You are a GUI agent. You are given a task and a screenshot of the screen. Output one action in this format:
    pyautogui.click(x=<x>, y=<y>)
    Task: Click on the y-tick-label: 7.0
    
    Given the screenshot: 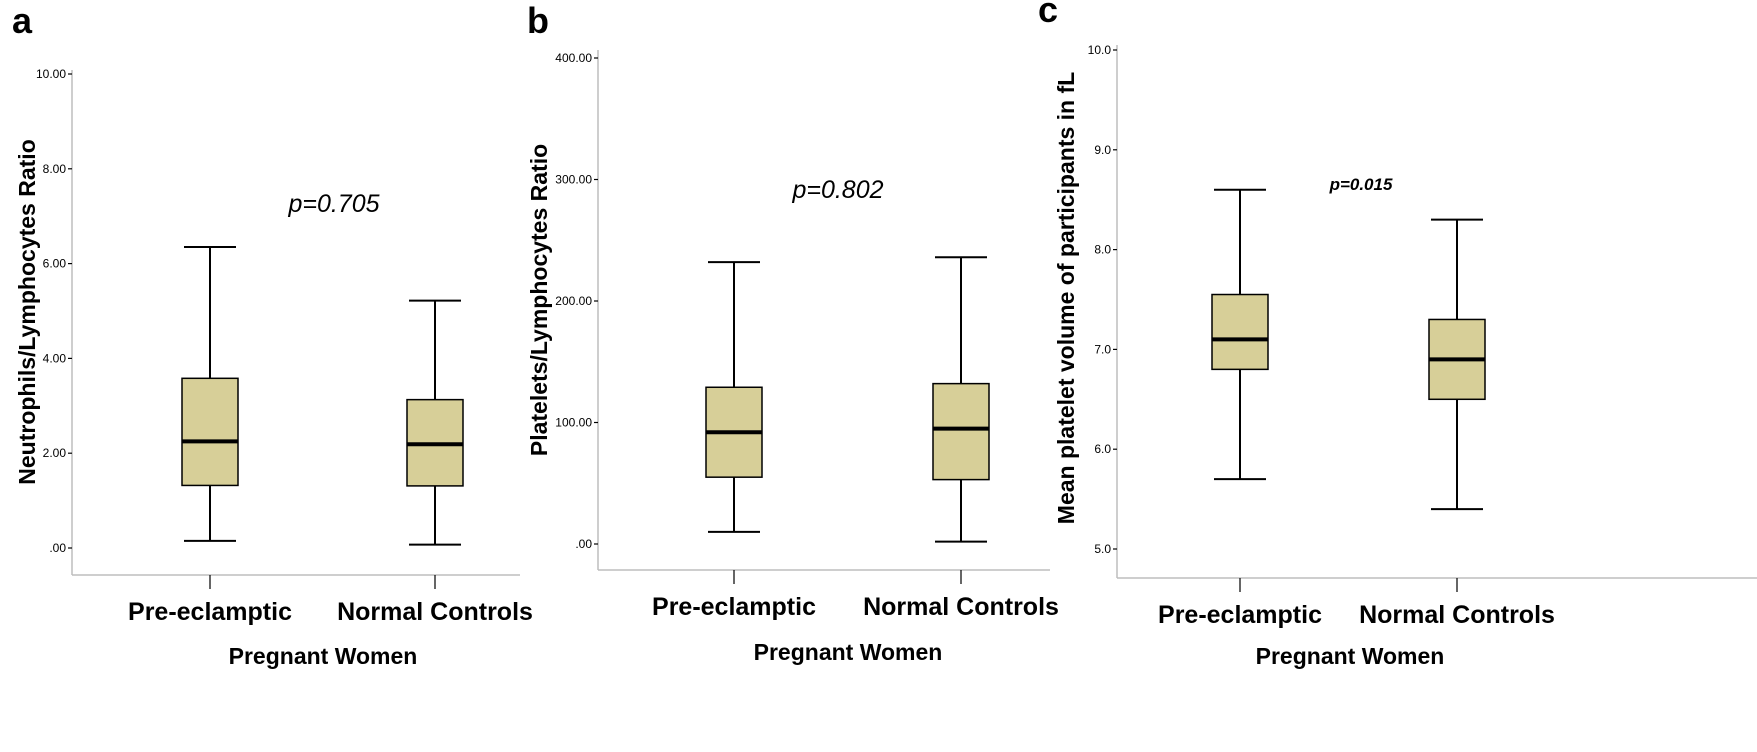 What is the action you would take?
    pyautogui.click(x=1102, y=349)
    